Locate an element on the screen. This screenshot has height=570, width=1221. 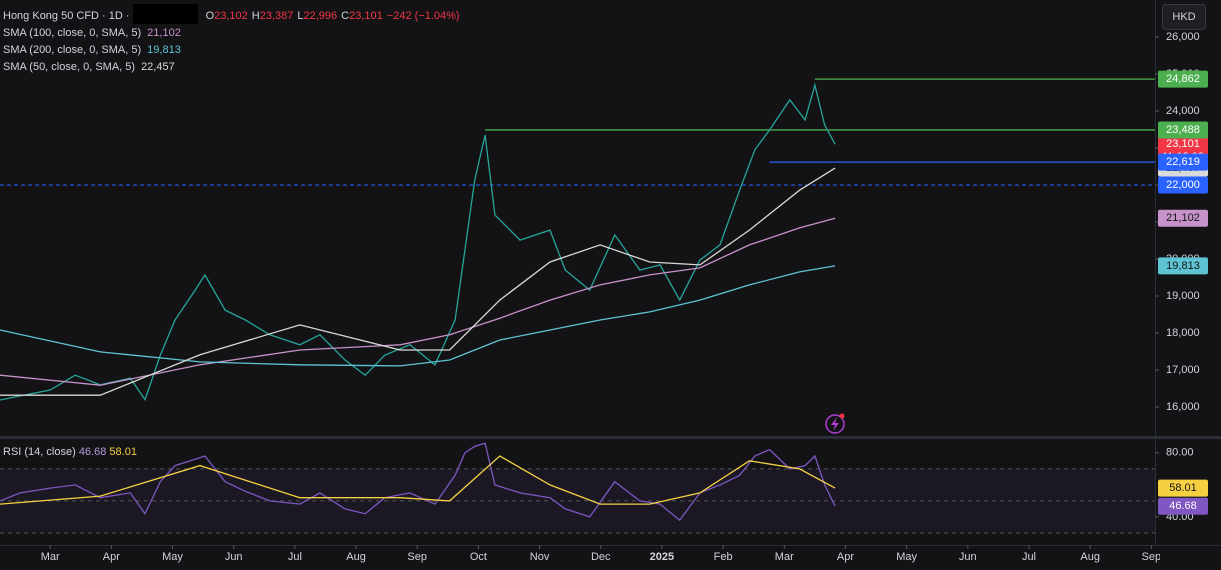
ohlc-key: H is located at coordinates (255, 16).